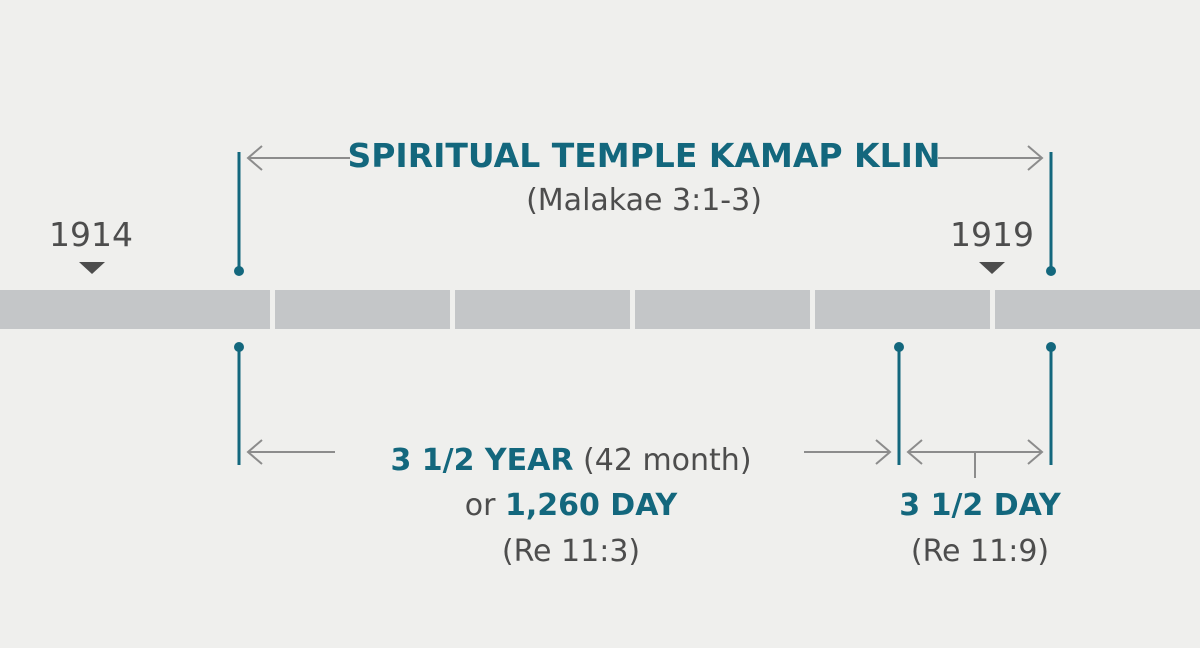 The image size is (1200, 648). I want to click on duration-months: (42 month), so click(667, 460).